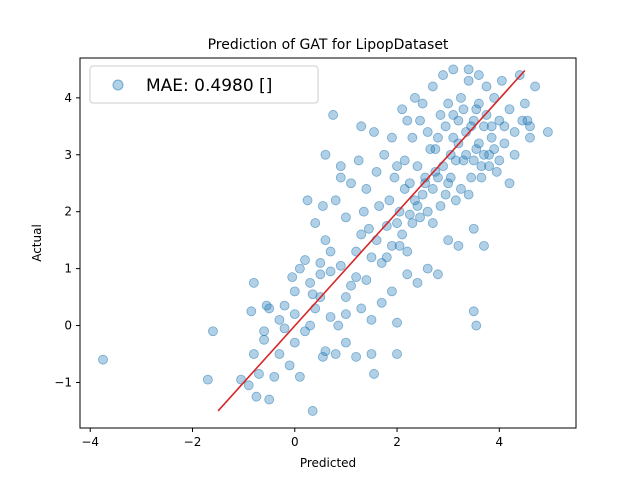 The image size is (640, 480). I want to click on x-axis-label: Predicted, so click(328, 463).